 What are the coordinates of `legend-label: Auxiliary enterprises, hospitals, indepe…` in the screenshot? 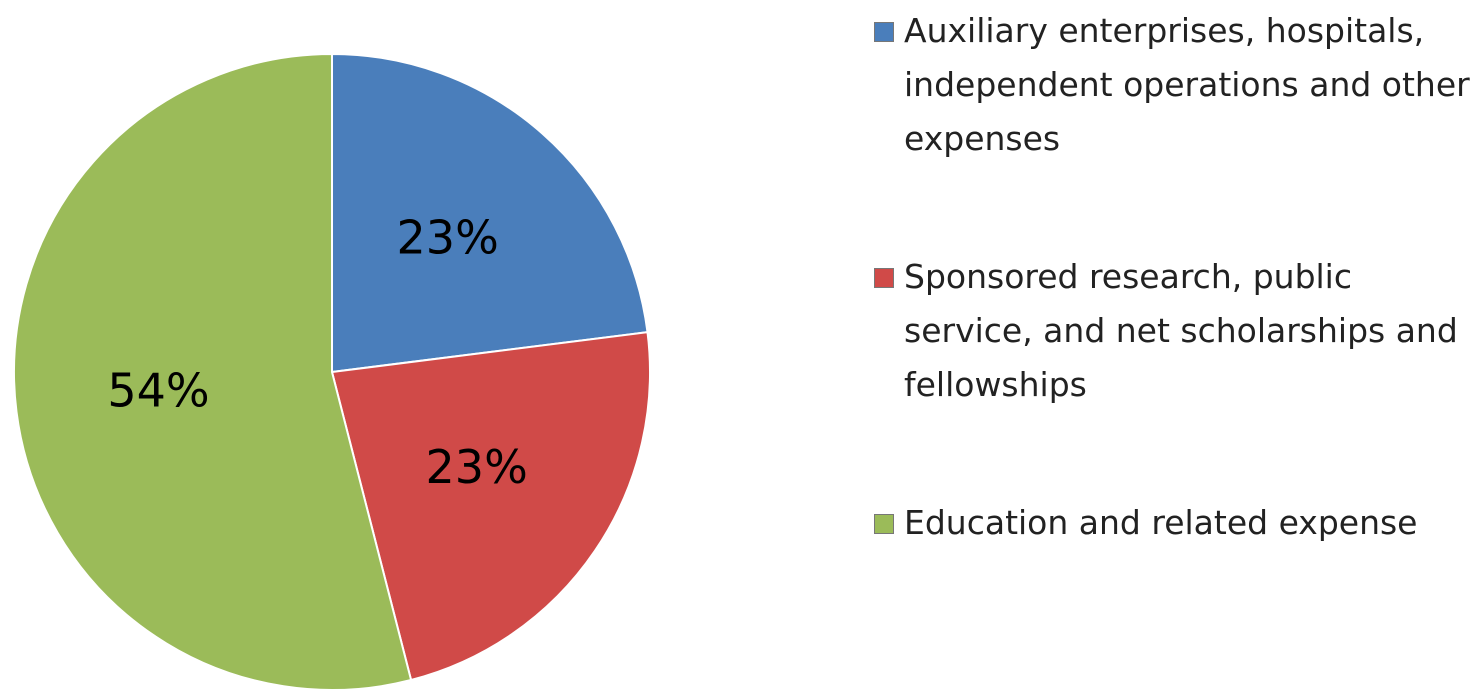 It's located at (1187, 84).